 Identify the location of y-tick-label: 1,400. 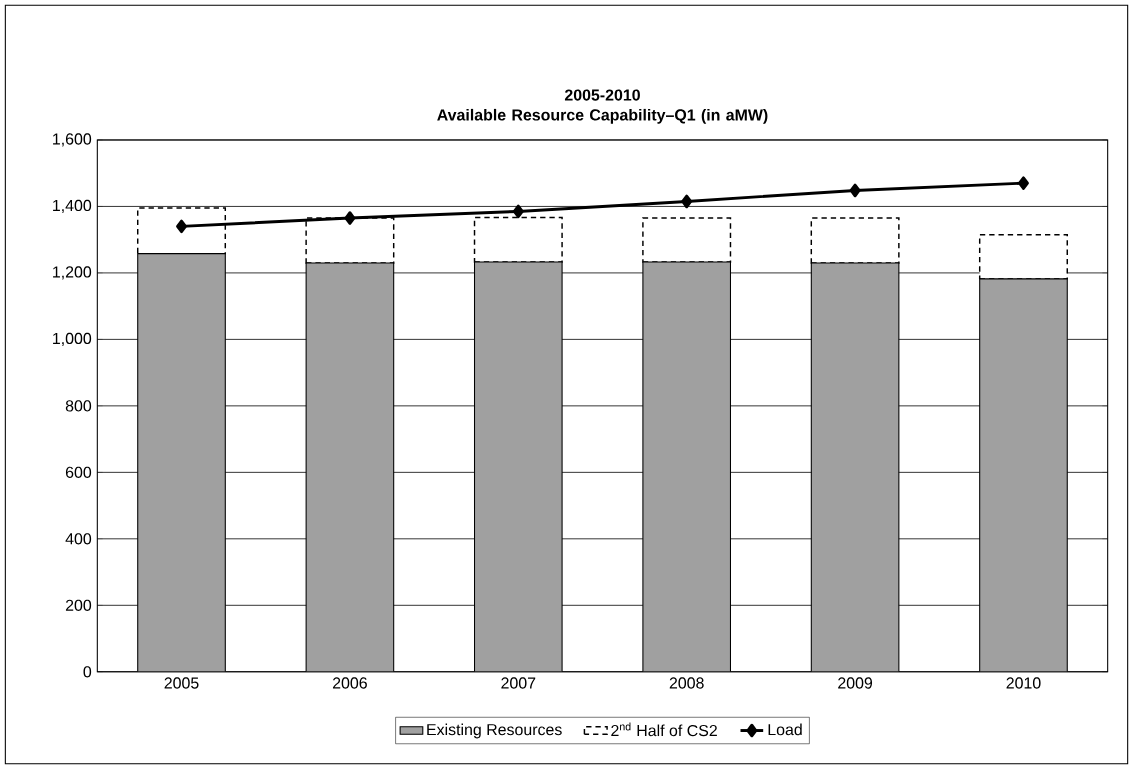
(72, 206).